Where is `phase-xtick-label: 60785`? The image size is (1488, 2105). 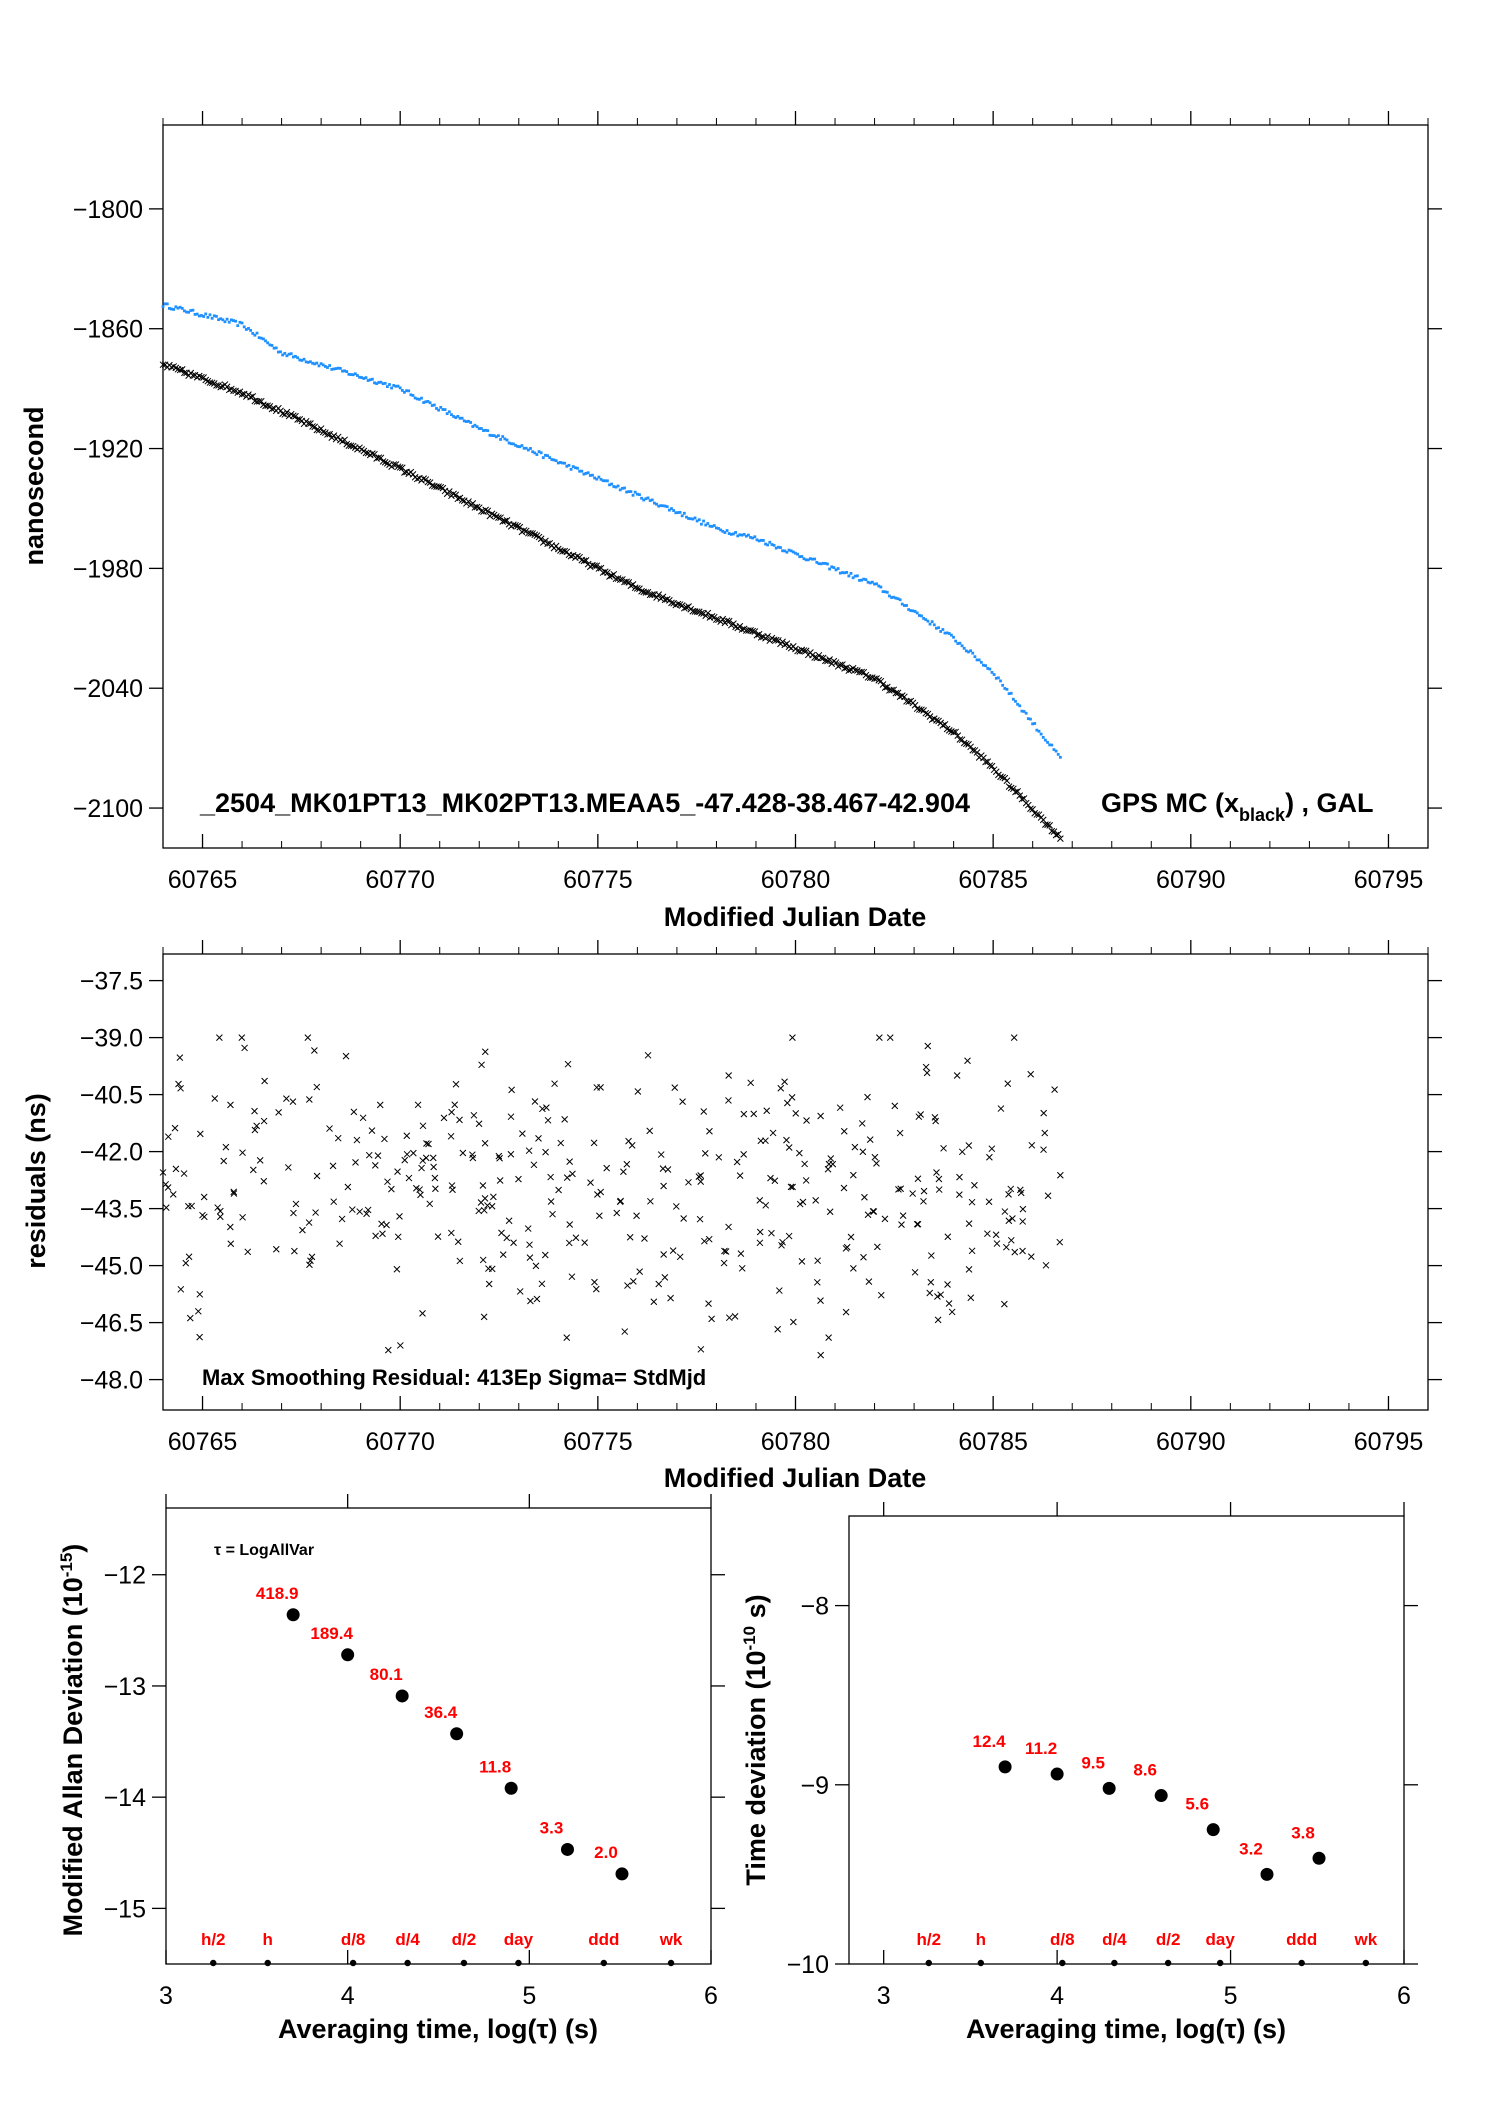
phase-xtick-label: 60785 is located at coordinates (993, 880).